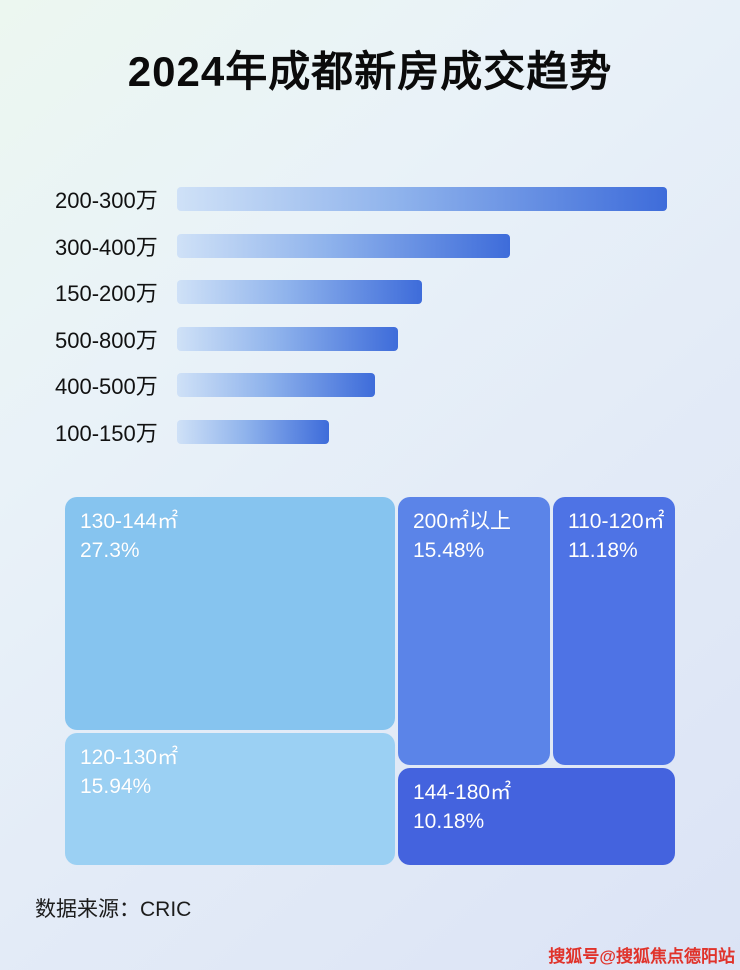 The image size is (740, 970). Describe the element at coordinates (449, 822) in the screenshot. I see `treemap-block-value: 10.18%` at that location.